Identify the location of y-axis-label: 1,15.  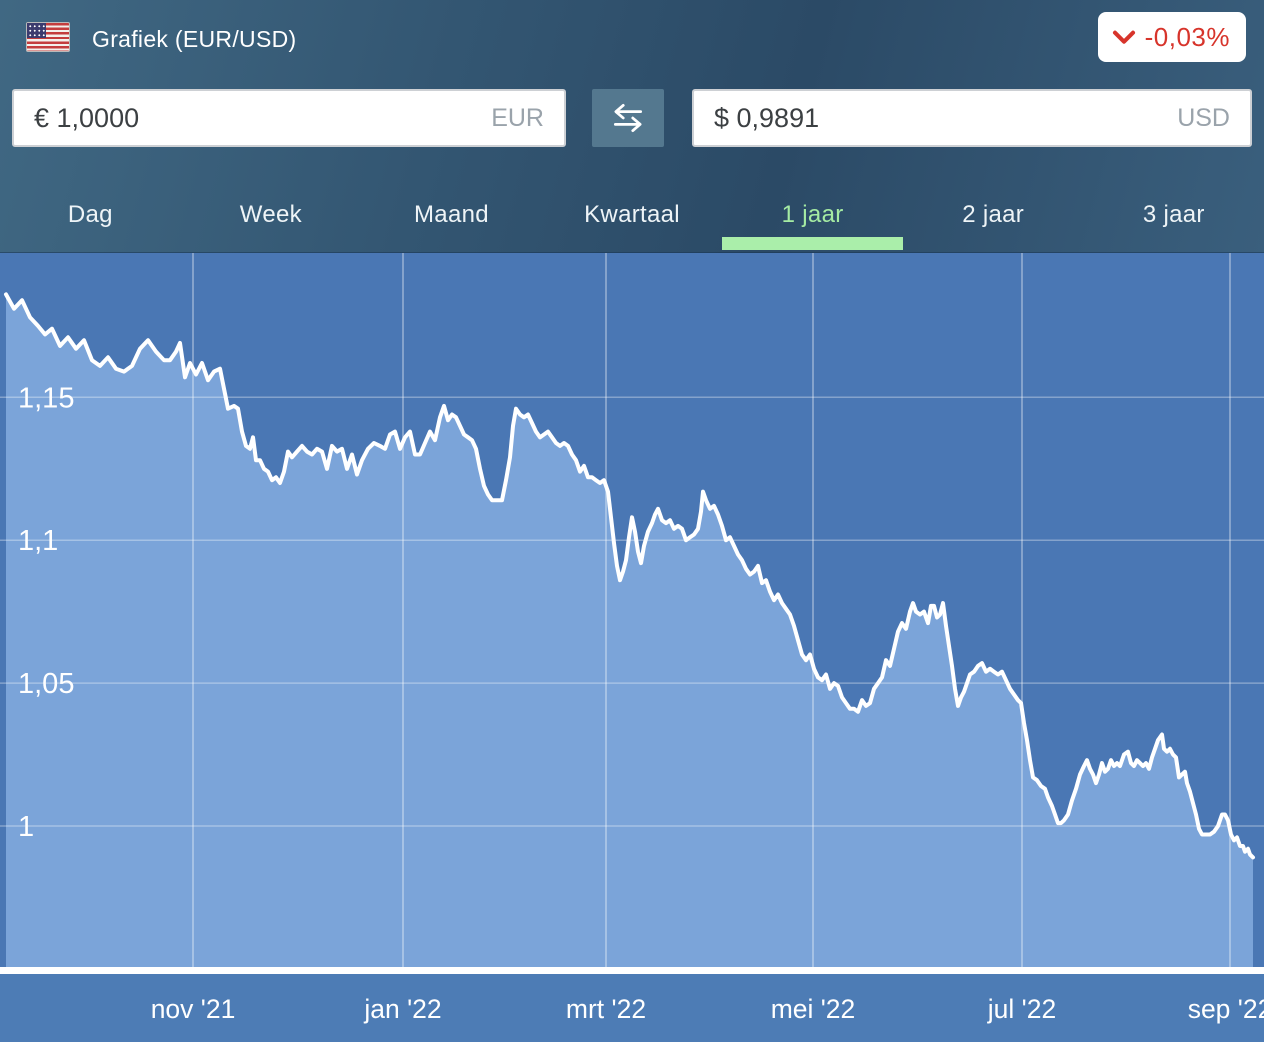
(46, 398).